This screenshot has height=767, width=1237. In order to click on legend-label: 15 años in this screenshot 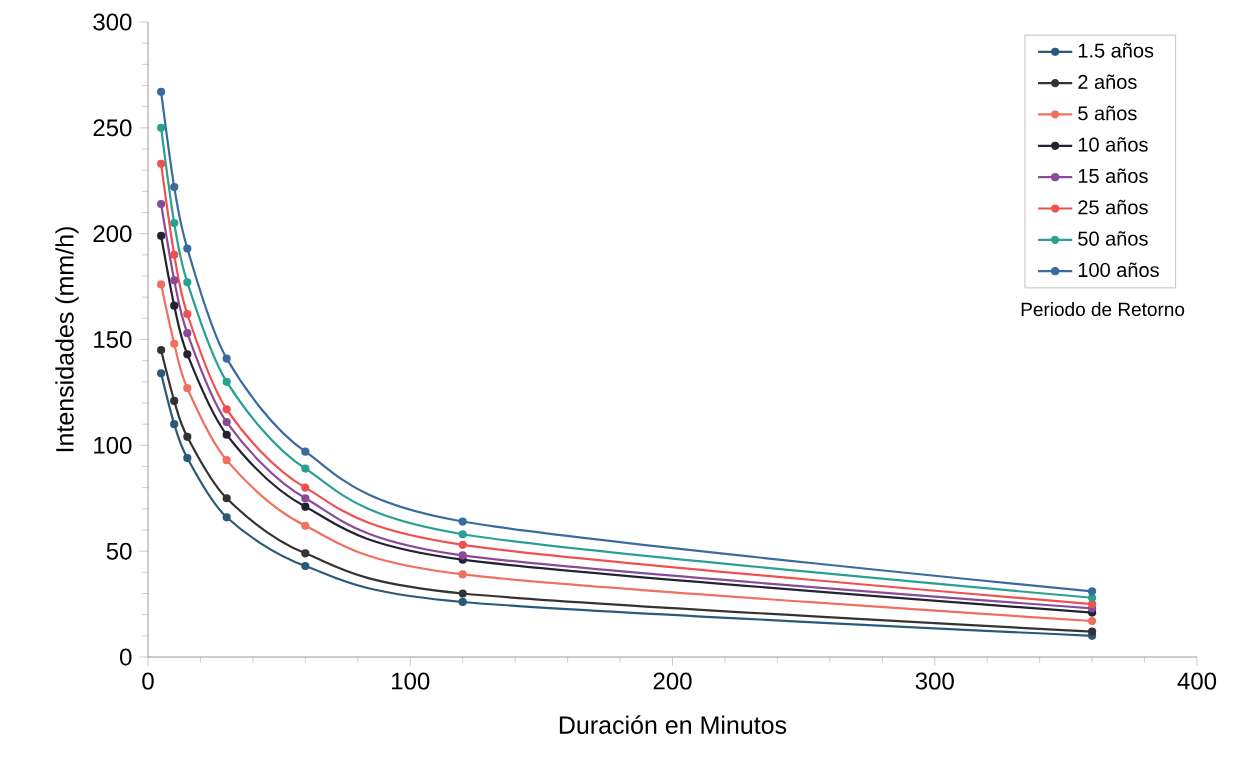, I will do `click(1113, 176)`.